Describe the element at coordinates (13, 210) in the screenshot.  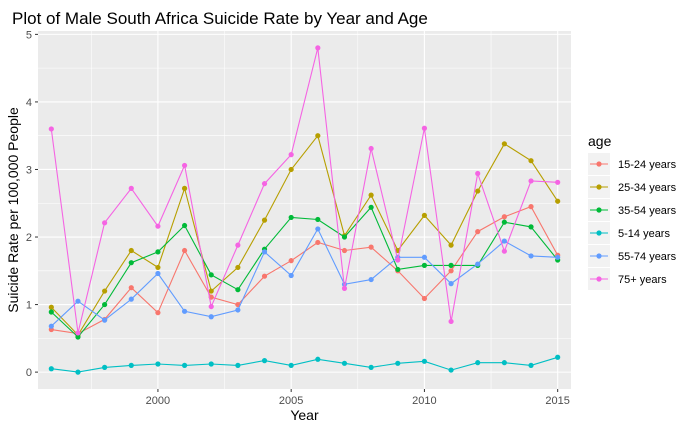
I see `y-axis-label: Suicide Rate per 100,000 People` at that location.